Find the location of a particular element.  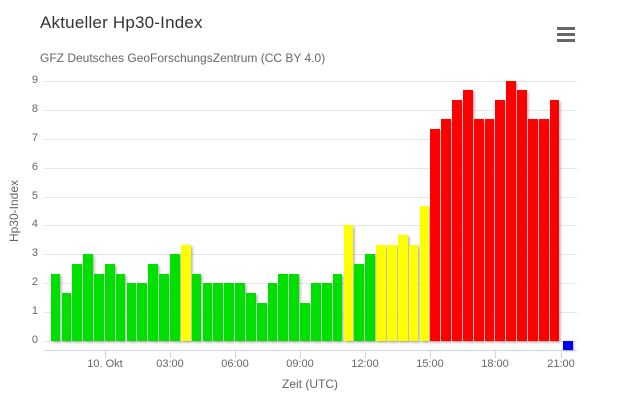

y-axis-label: 6 is located at coordinates (34, 167).